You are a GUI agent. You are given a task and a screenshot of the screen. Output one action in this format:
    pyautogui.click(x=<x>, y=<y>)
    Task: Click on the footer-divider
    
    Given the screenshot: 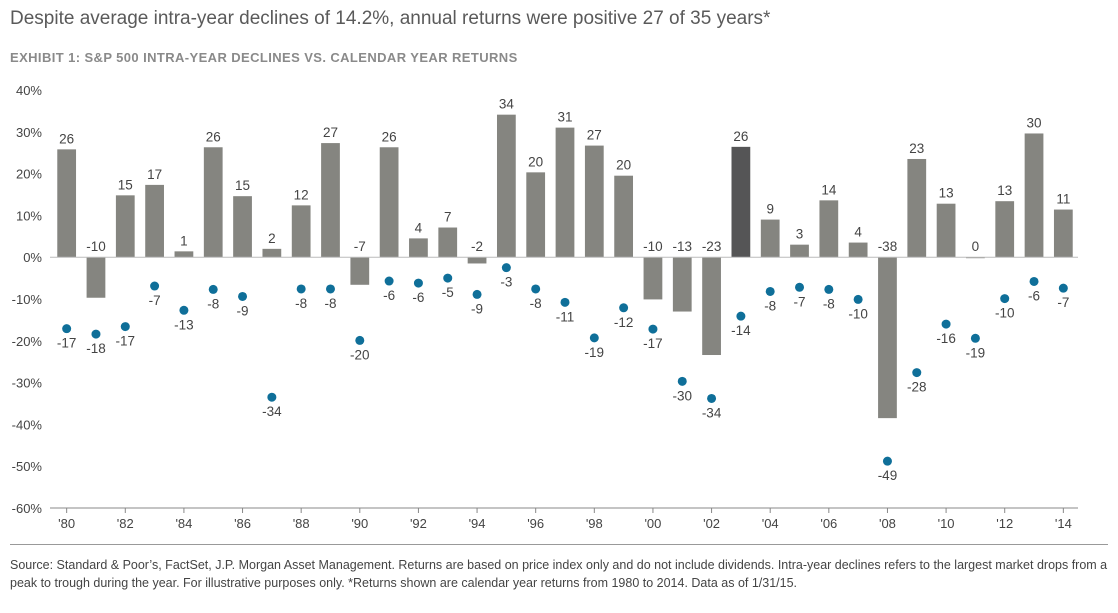 What is the action you would take?
    pyautogui.click(x=559, y=544)
    